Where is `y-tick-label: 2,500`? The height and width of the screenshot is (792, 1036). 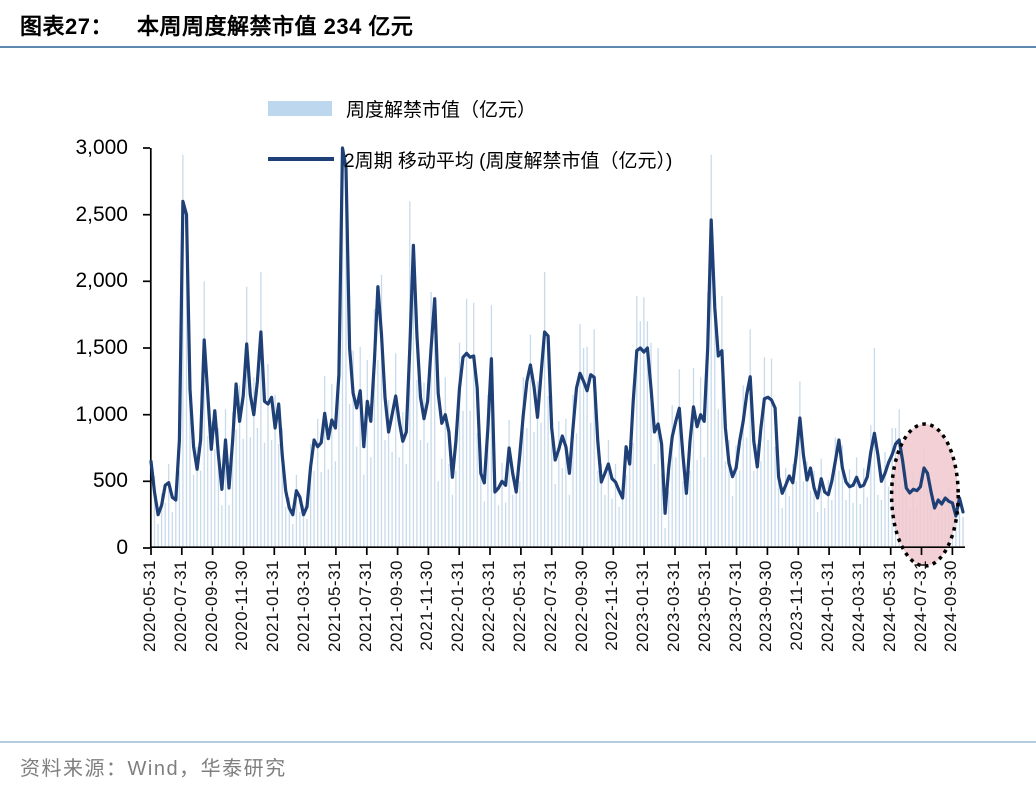
y-tick-label: 2,500 is located at coordinates (101, 214).